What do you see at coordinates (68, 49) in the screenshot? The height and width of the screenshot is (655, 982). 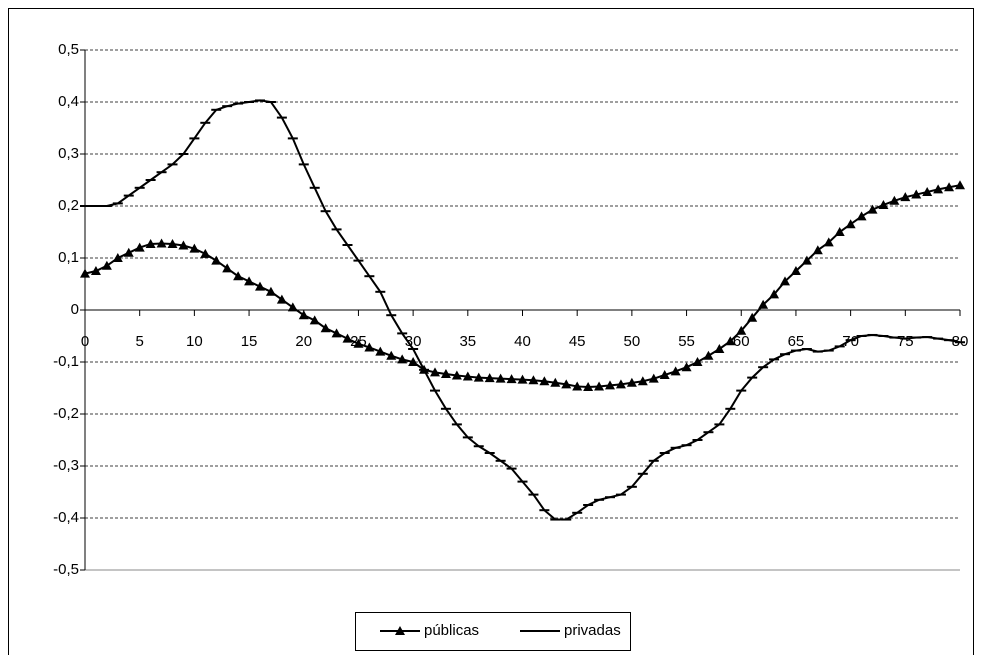 I see `y-tick-label: 0,5` at bounding box center [68, 49].